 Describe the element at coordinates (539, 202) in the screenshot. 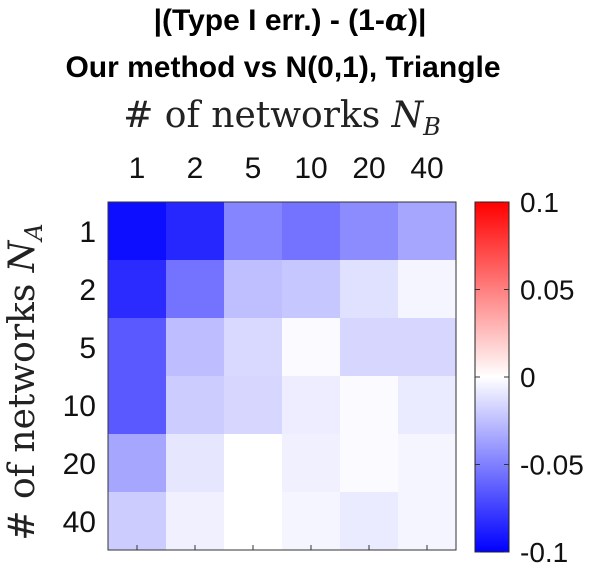

I see `colorbar-tick-label: 0.1` at that location.